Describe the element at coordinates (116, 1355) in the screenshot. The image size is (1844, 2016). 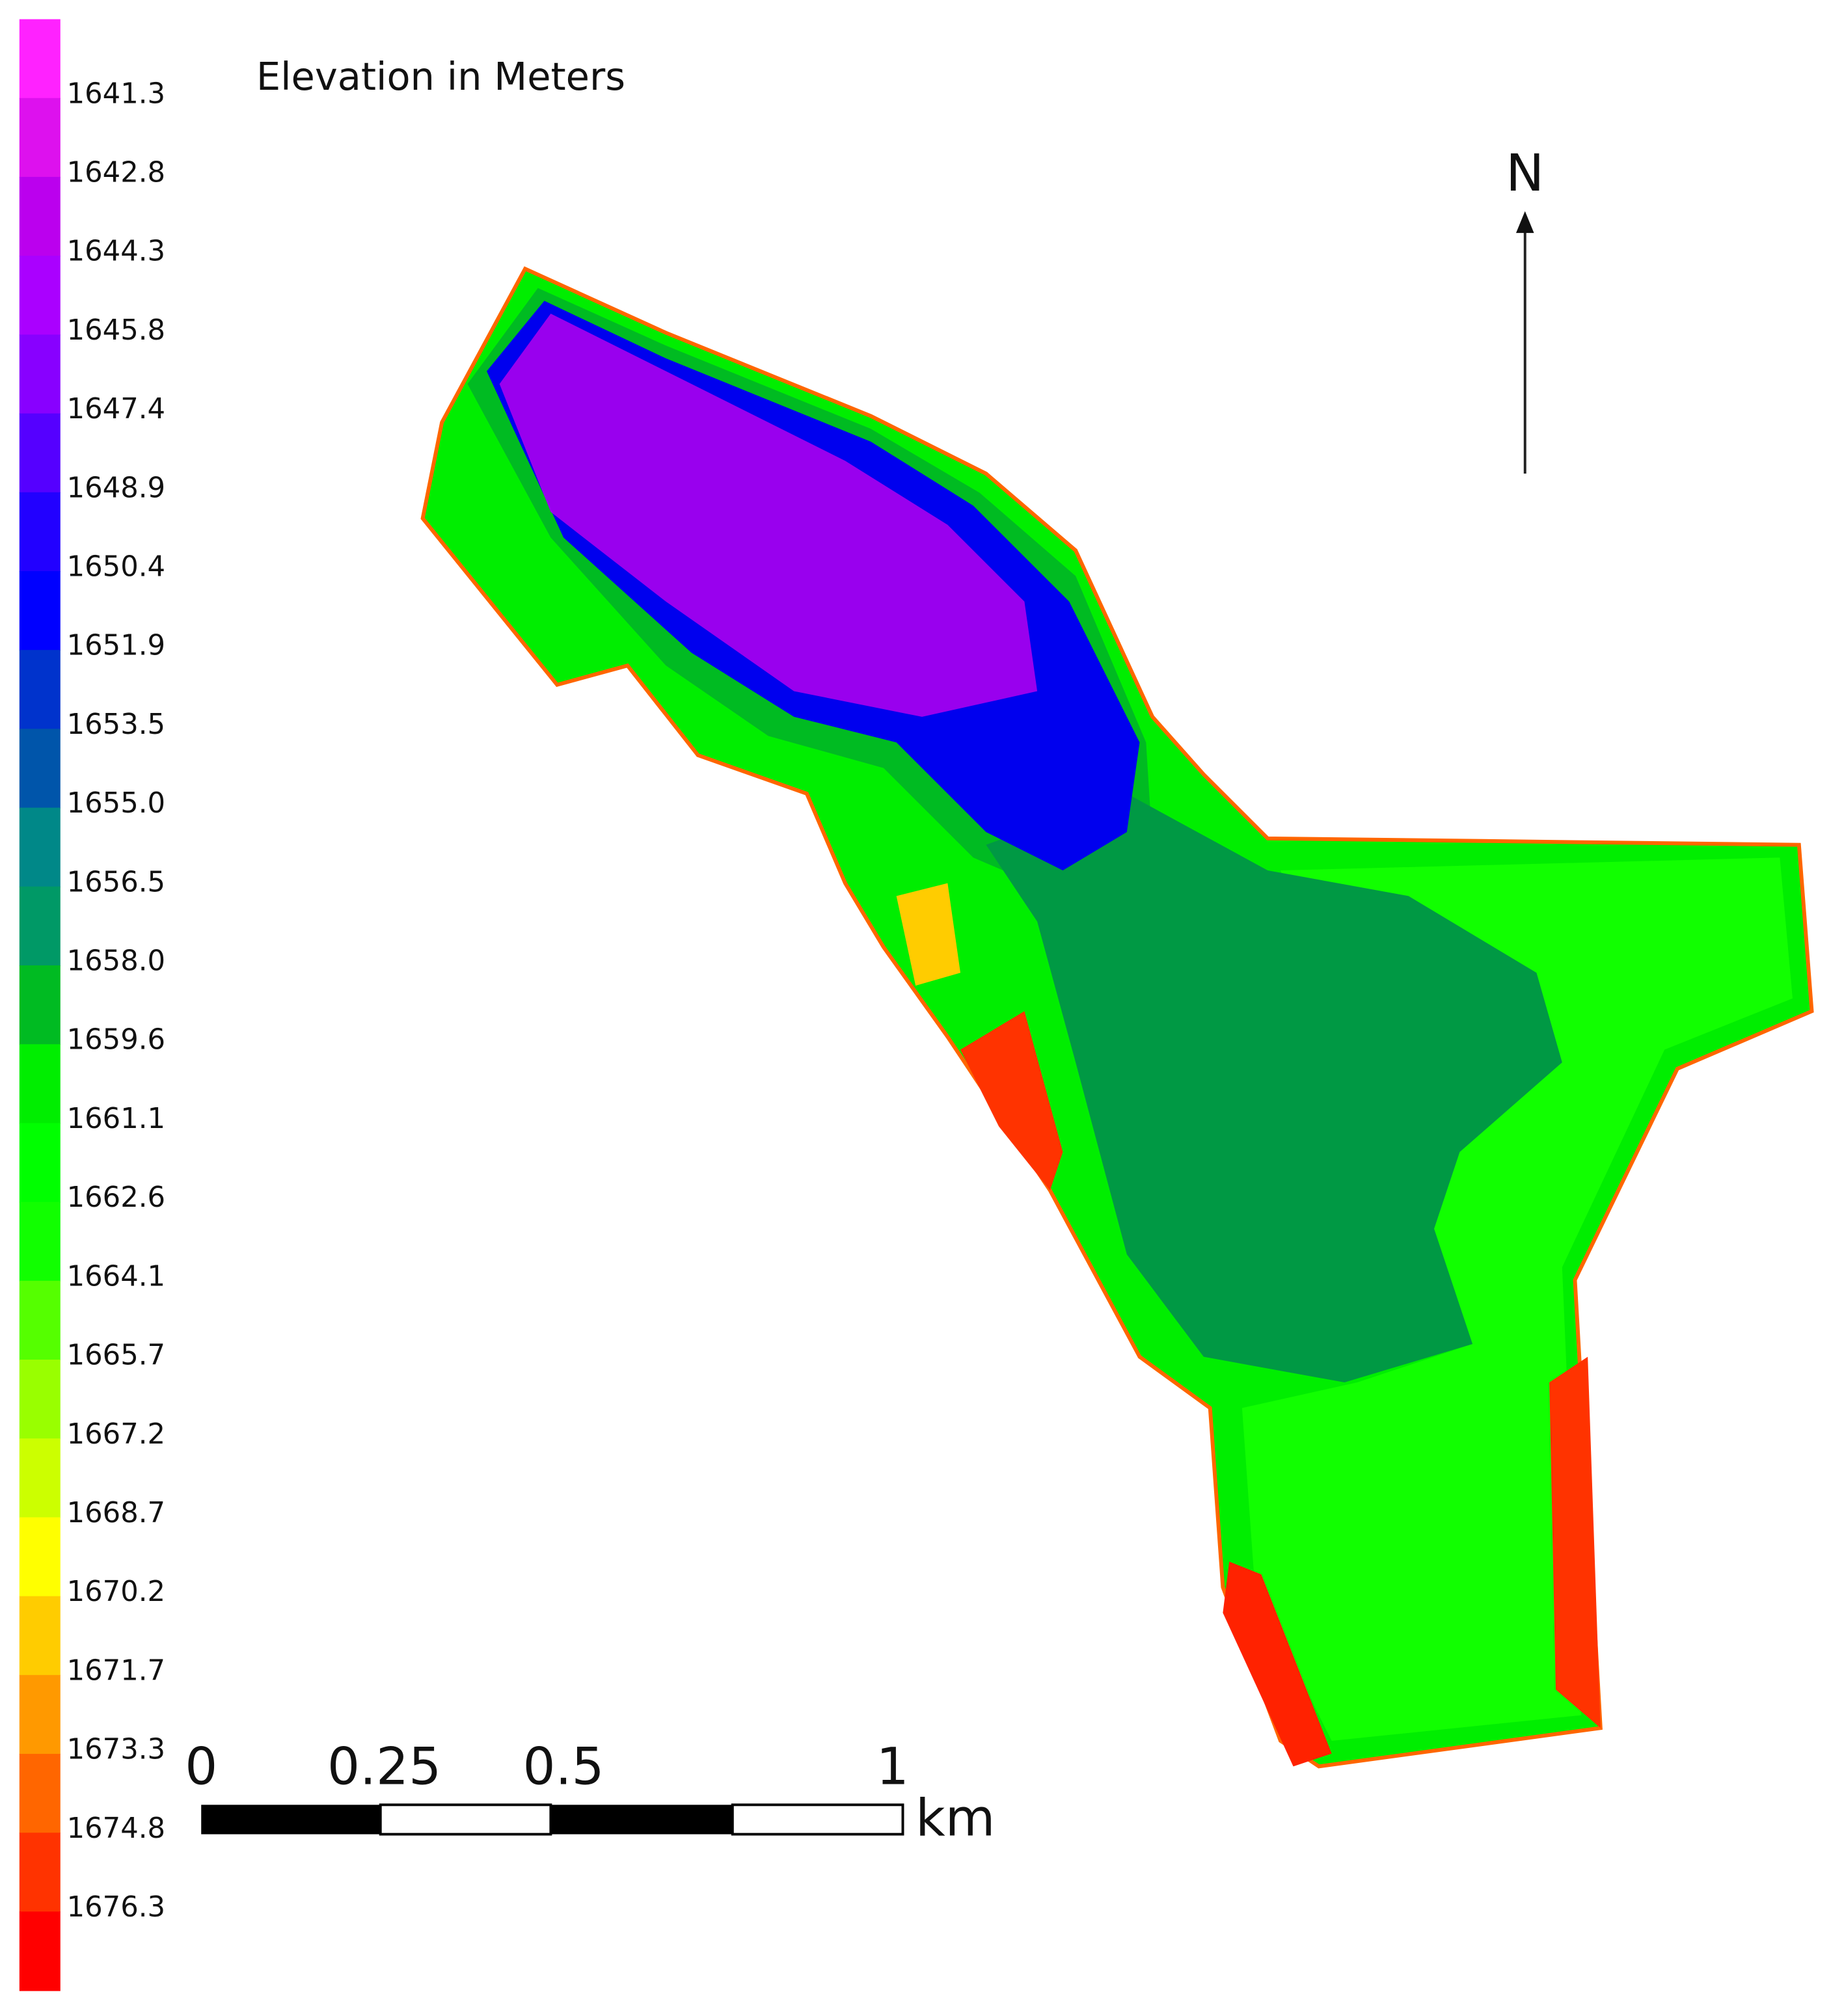
I see `legend-label: 1665.7` at that location.